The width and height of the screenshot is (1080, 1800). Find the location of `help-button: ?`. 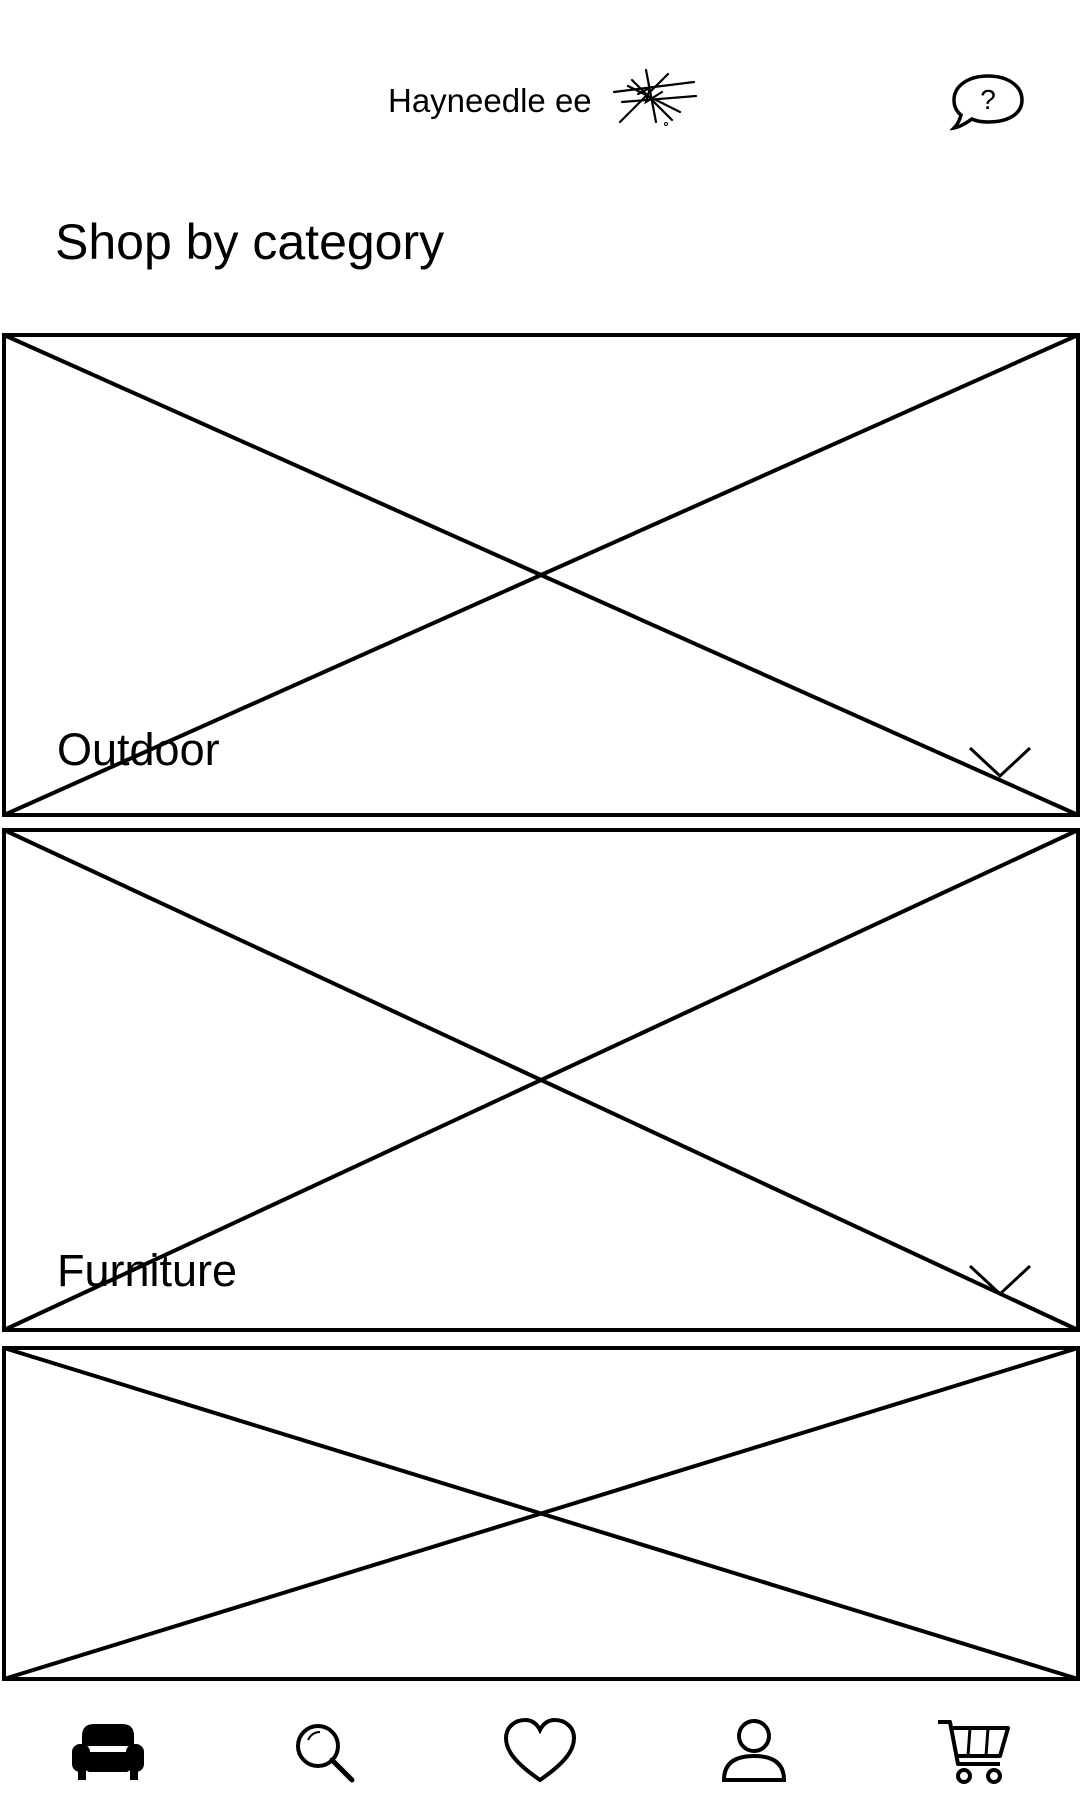

help-button: ? is located at coordinates (987, 102).